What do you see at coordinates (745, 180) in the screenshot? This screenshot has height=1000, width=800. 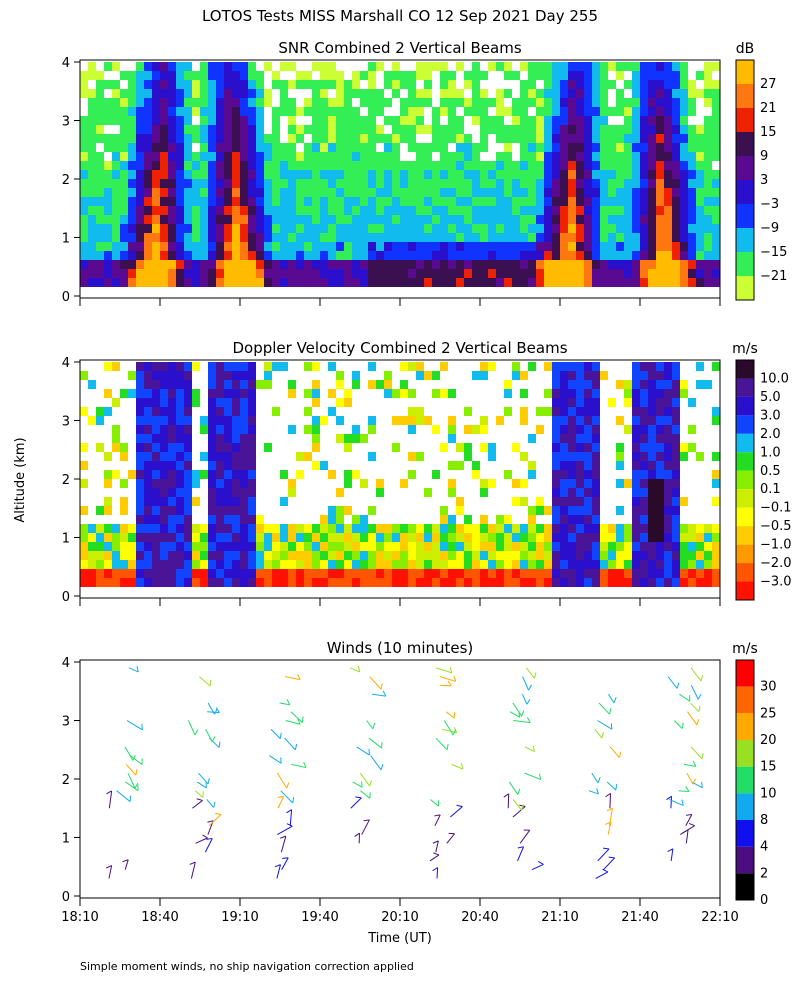 I see `colorbar-frame` at bounding box center [745, 180].